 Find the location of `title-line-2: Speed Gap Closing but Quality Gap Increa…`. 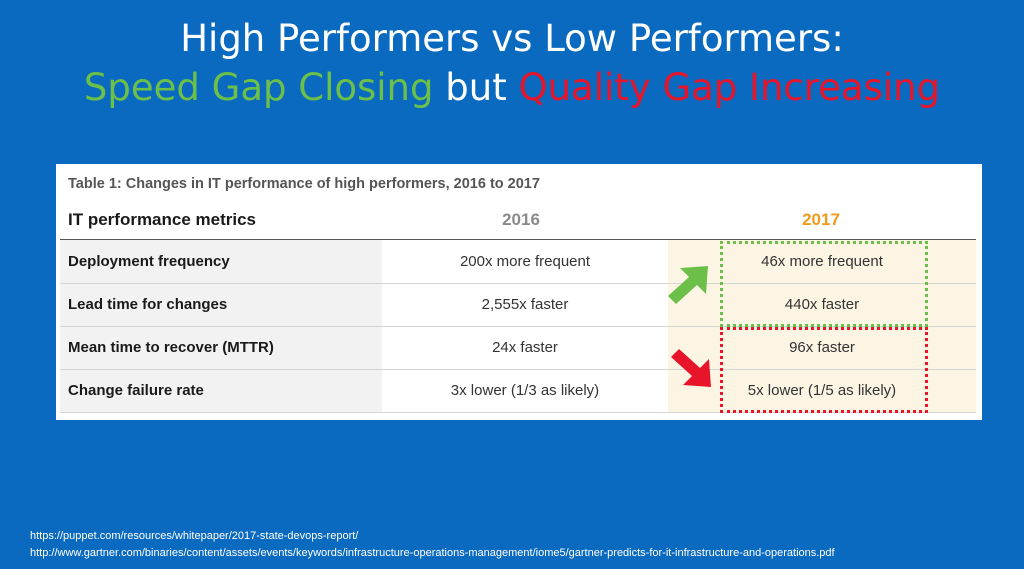

title-line-2: Speed Gap Closing but Quality Gap Increa… is located at coordinates (512, 87).